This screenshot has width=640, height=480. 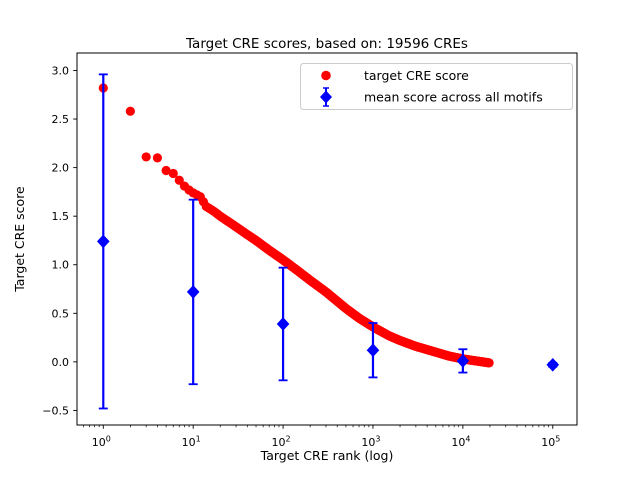 What do you see at coordinates (61, 265) in the screenshot?
I see `y-tick-label: 1.0` at bounding box center [61, 265].